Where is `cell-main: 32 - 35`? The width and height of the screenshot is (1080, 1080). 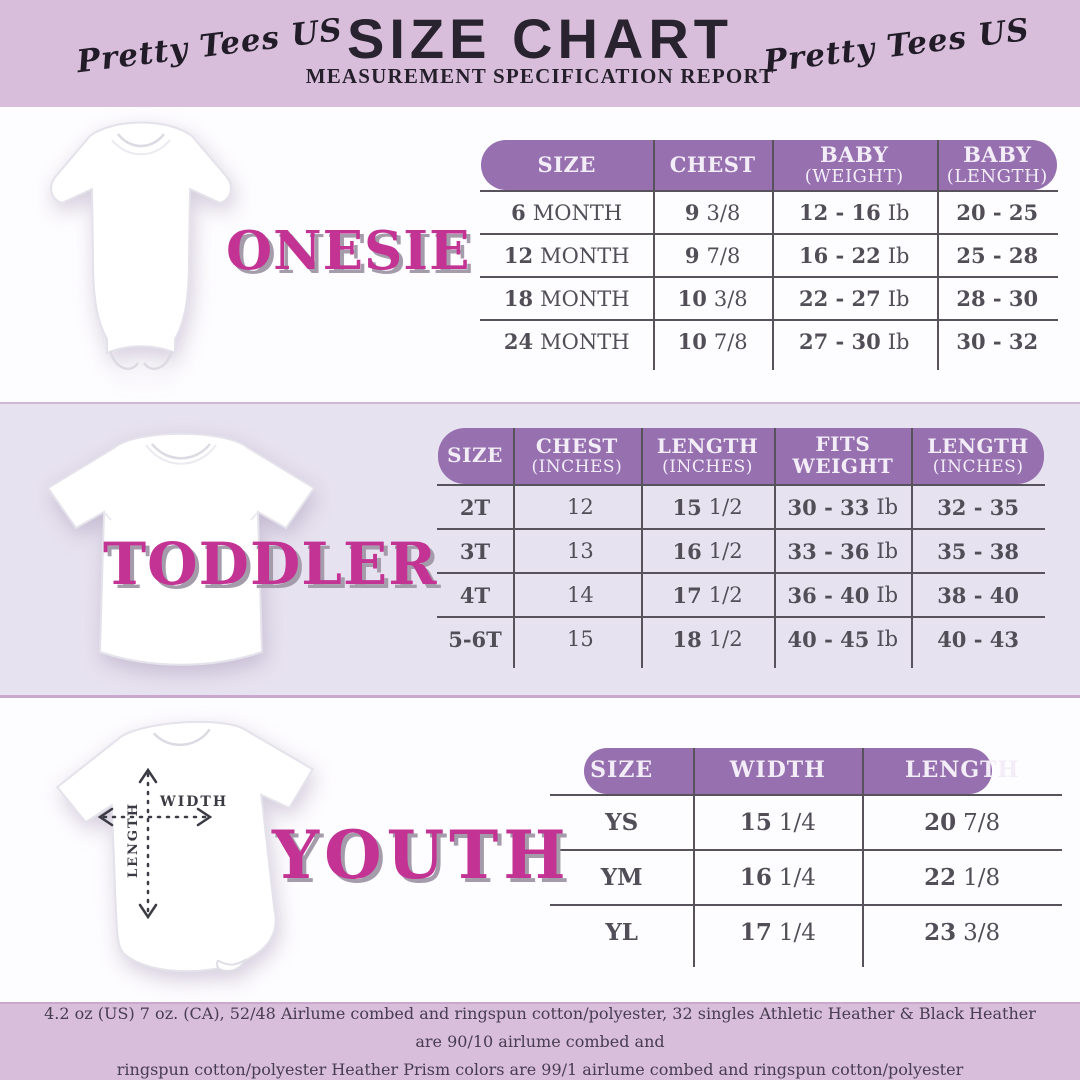 cell-main: 32 - 35 is located at coordinates (978, 507).